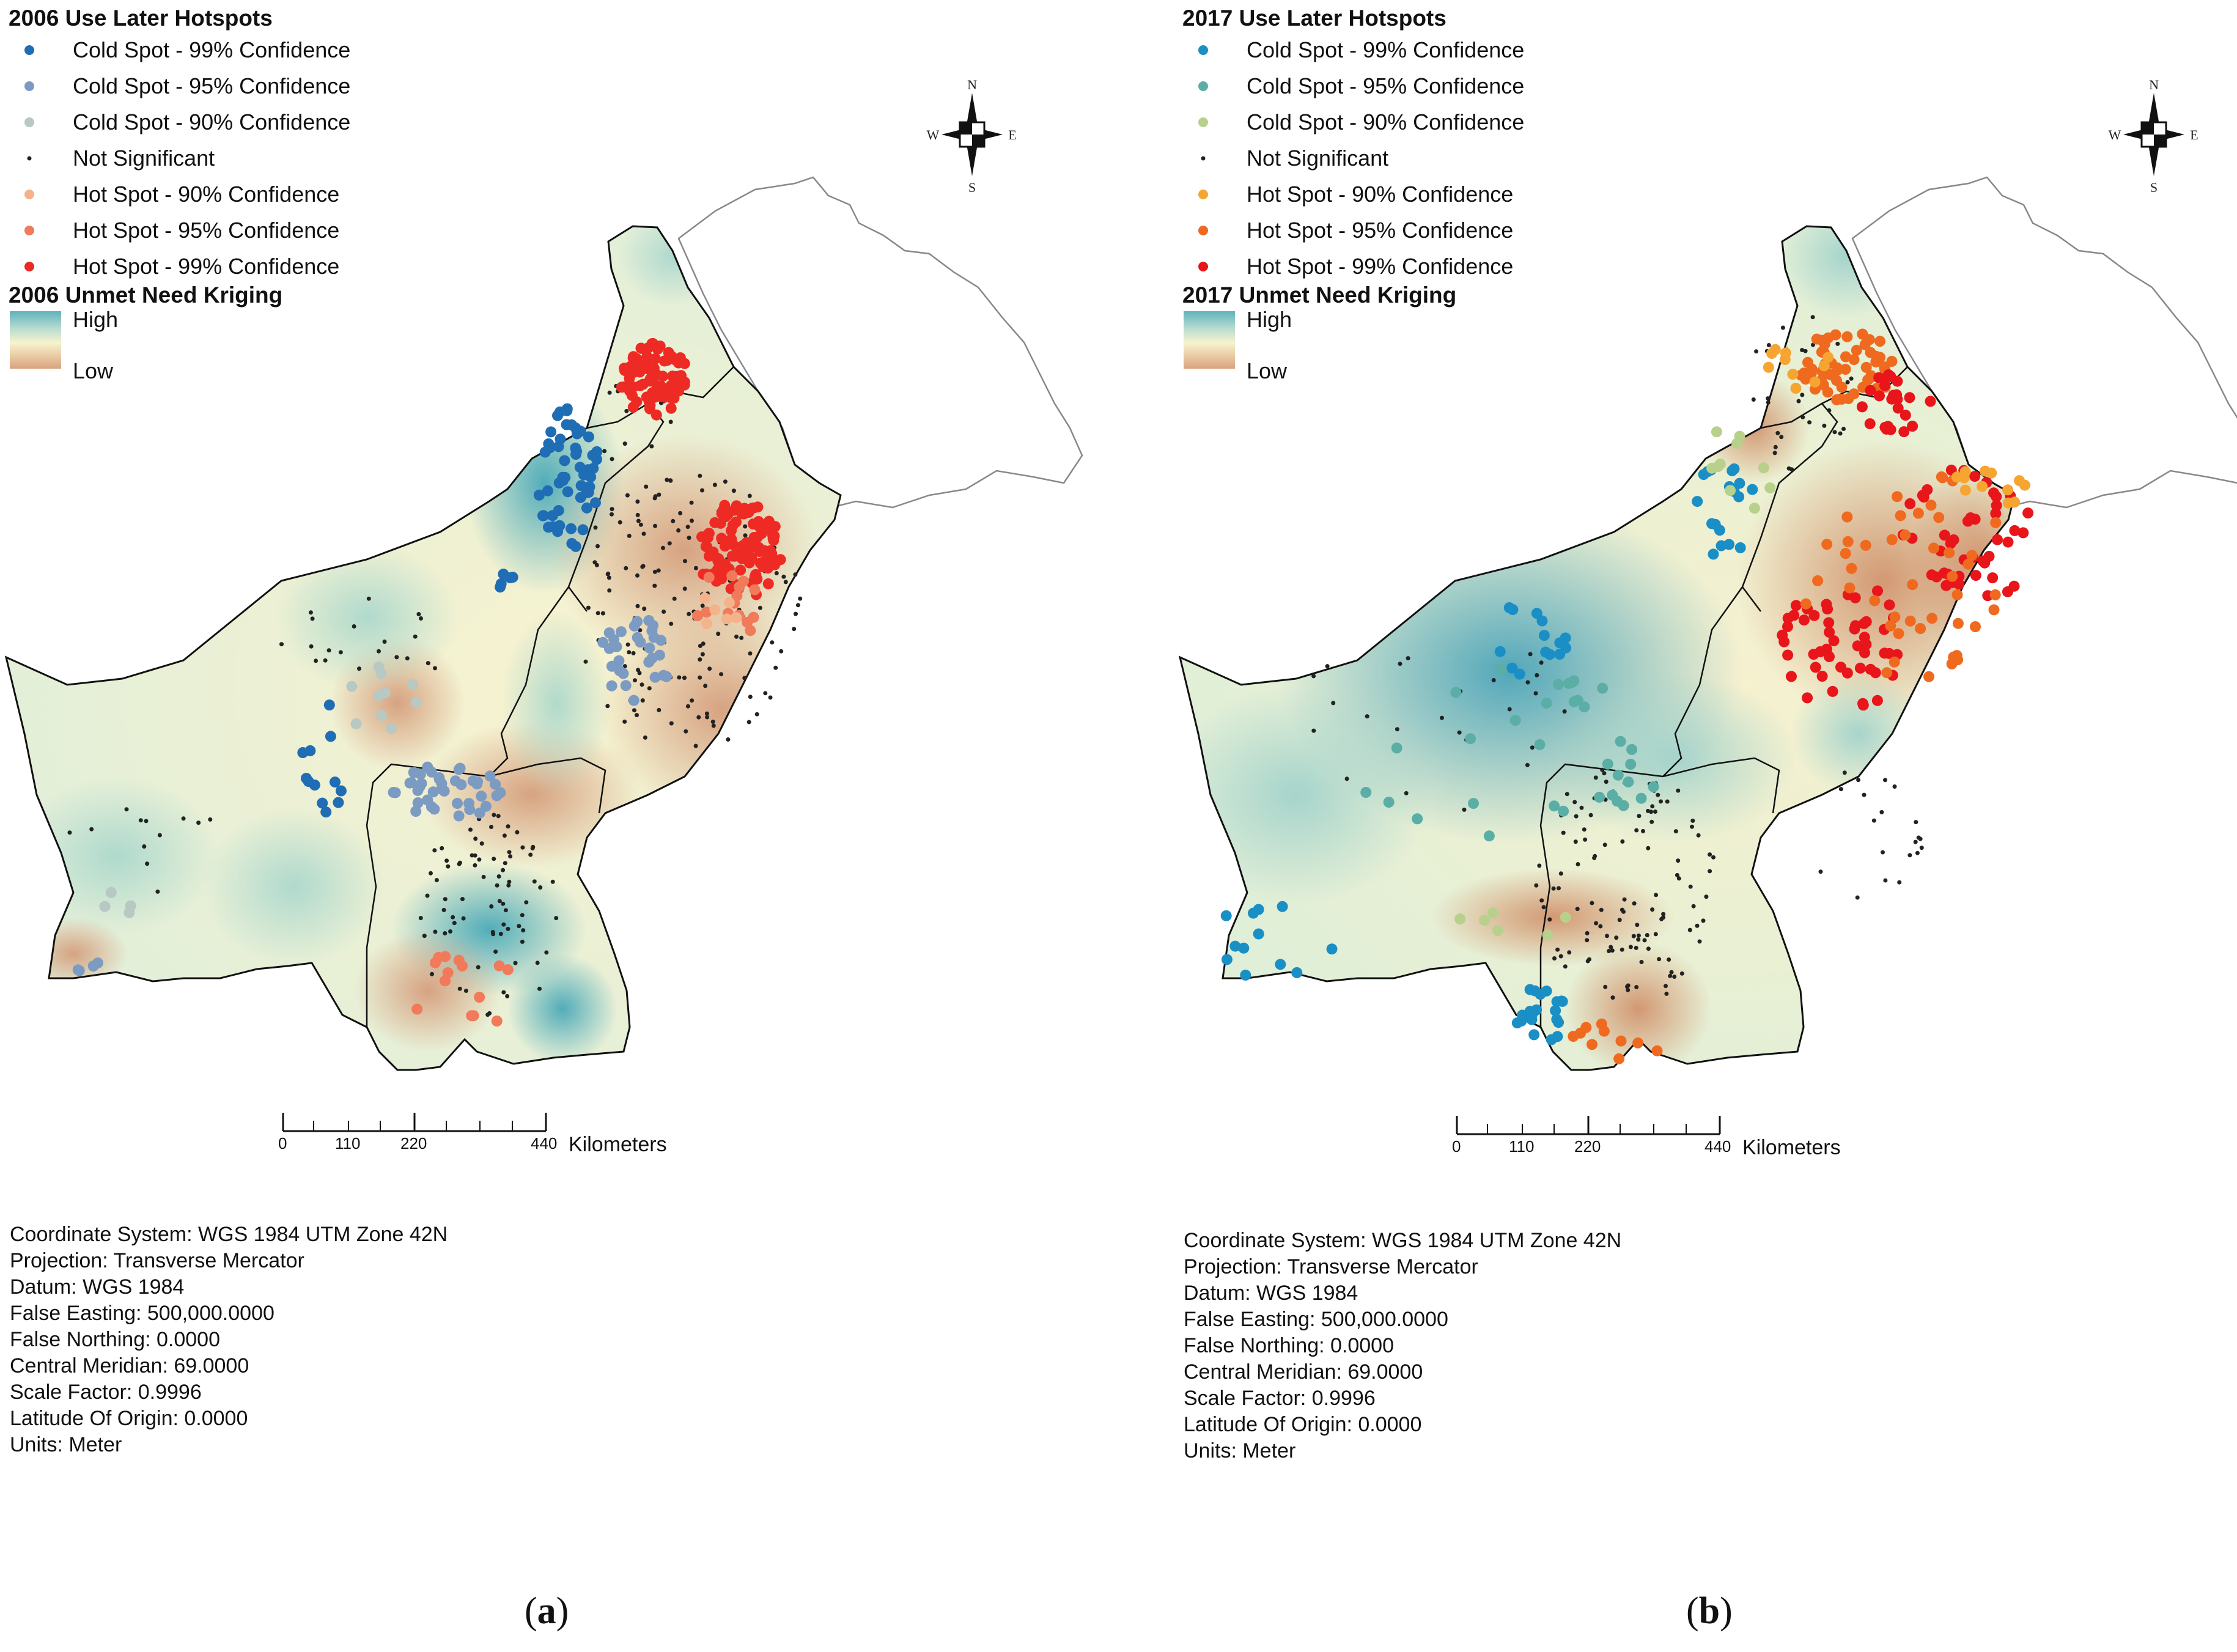 Image resolution: width=2237 pixels, height=1652 pixels. I want to click on legend-item: Hot Spot - 95% Confidence, so click(179, 230).